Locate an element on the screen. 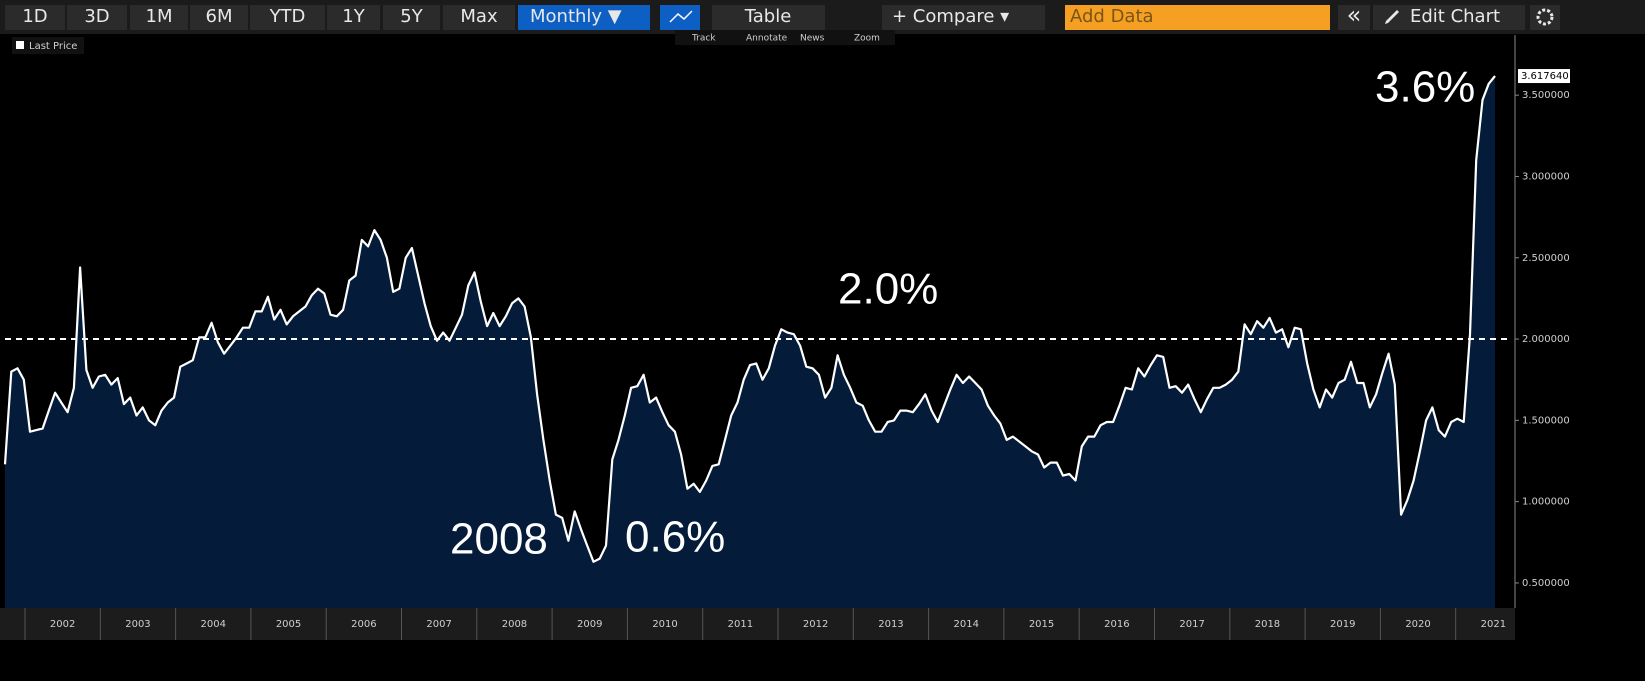 This screenshot has width=1645, height=681. y-tick-label: 2.000000 is located at coordinates (1546, 339).